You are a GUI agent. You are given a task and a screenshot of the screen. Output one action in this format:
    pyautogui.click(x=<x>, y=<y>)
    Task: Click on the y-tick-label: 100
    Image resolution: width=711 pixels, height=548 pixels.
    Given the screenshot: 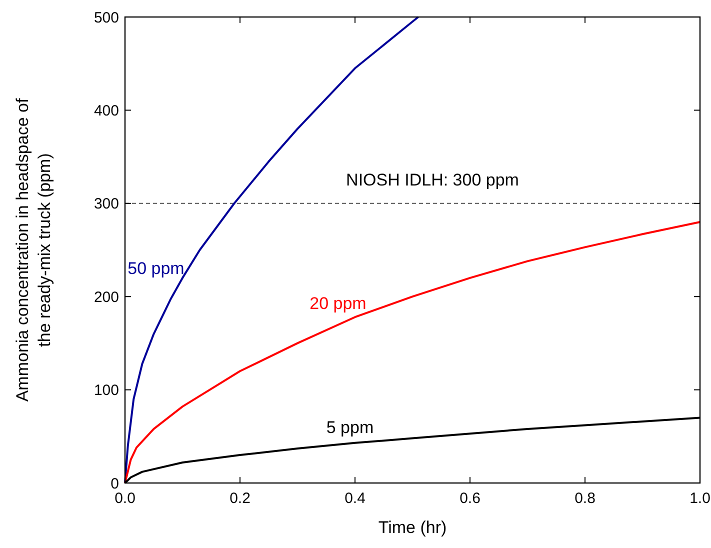 What is the action you would take?
    pyautogui.click(x=106, y=391)
    